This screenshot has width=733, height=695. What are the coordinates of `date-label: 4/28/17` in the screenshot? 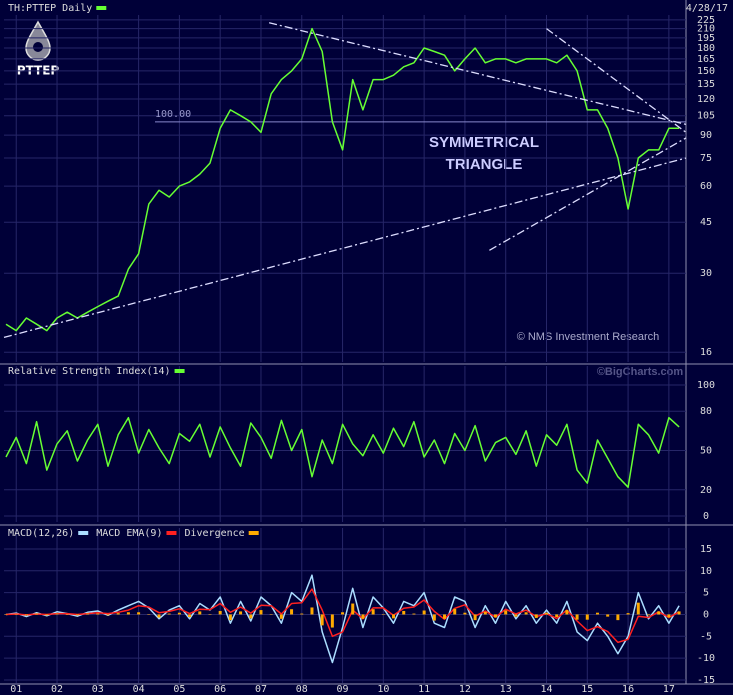 It's located at (707, 8).